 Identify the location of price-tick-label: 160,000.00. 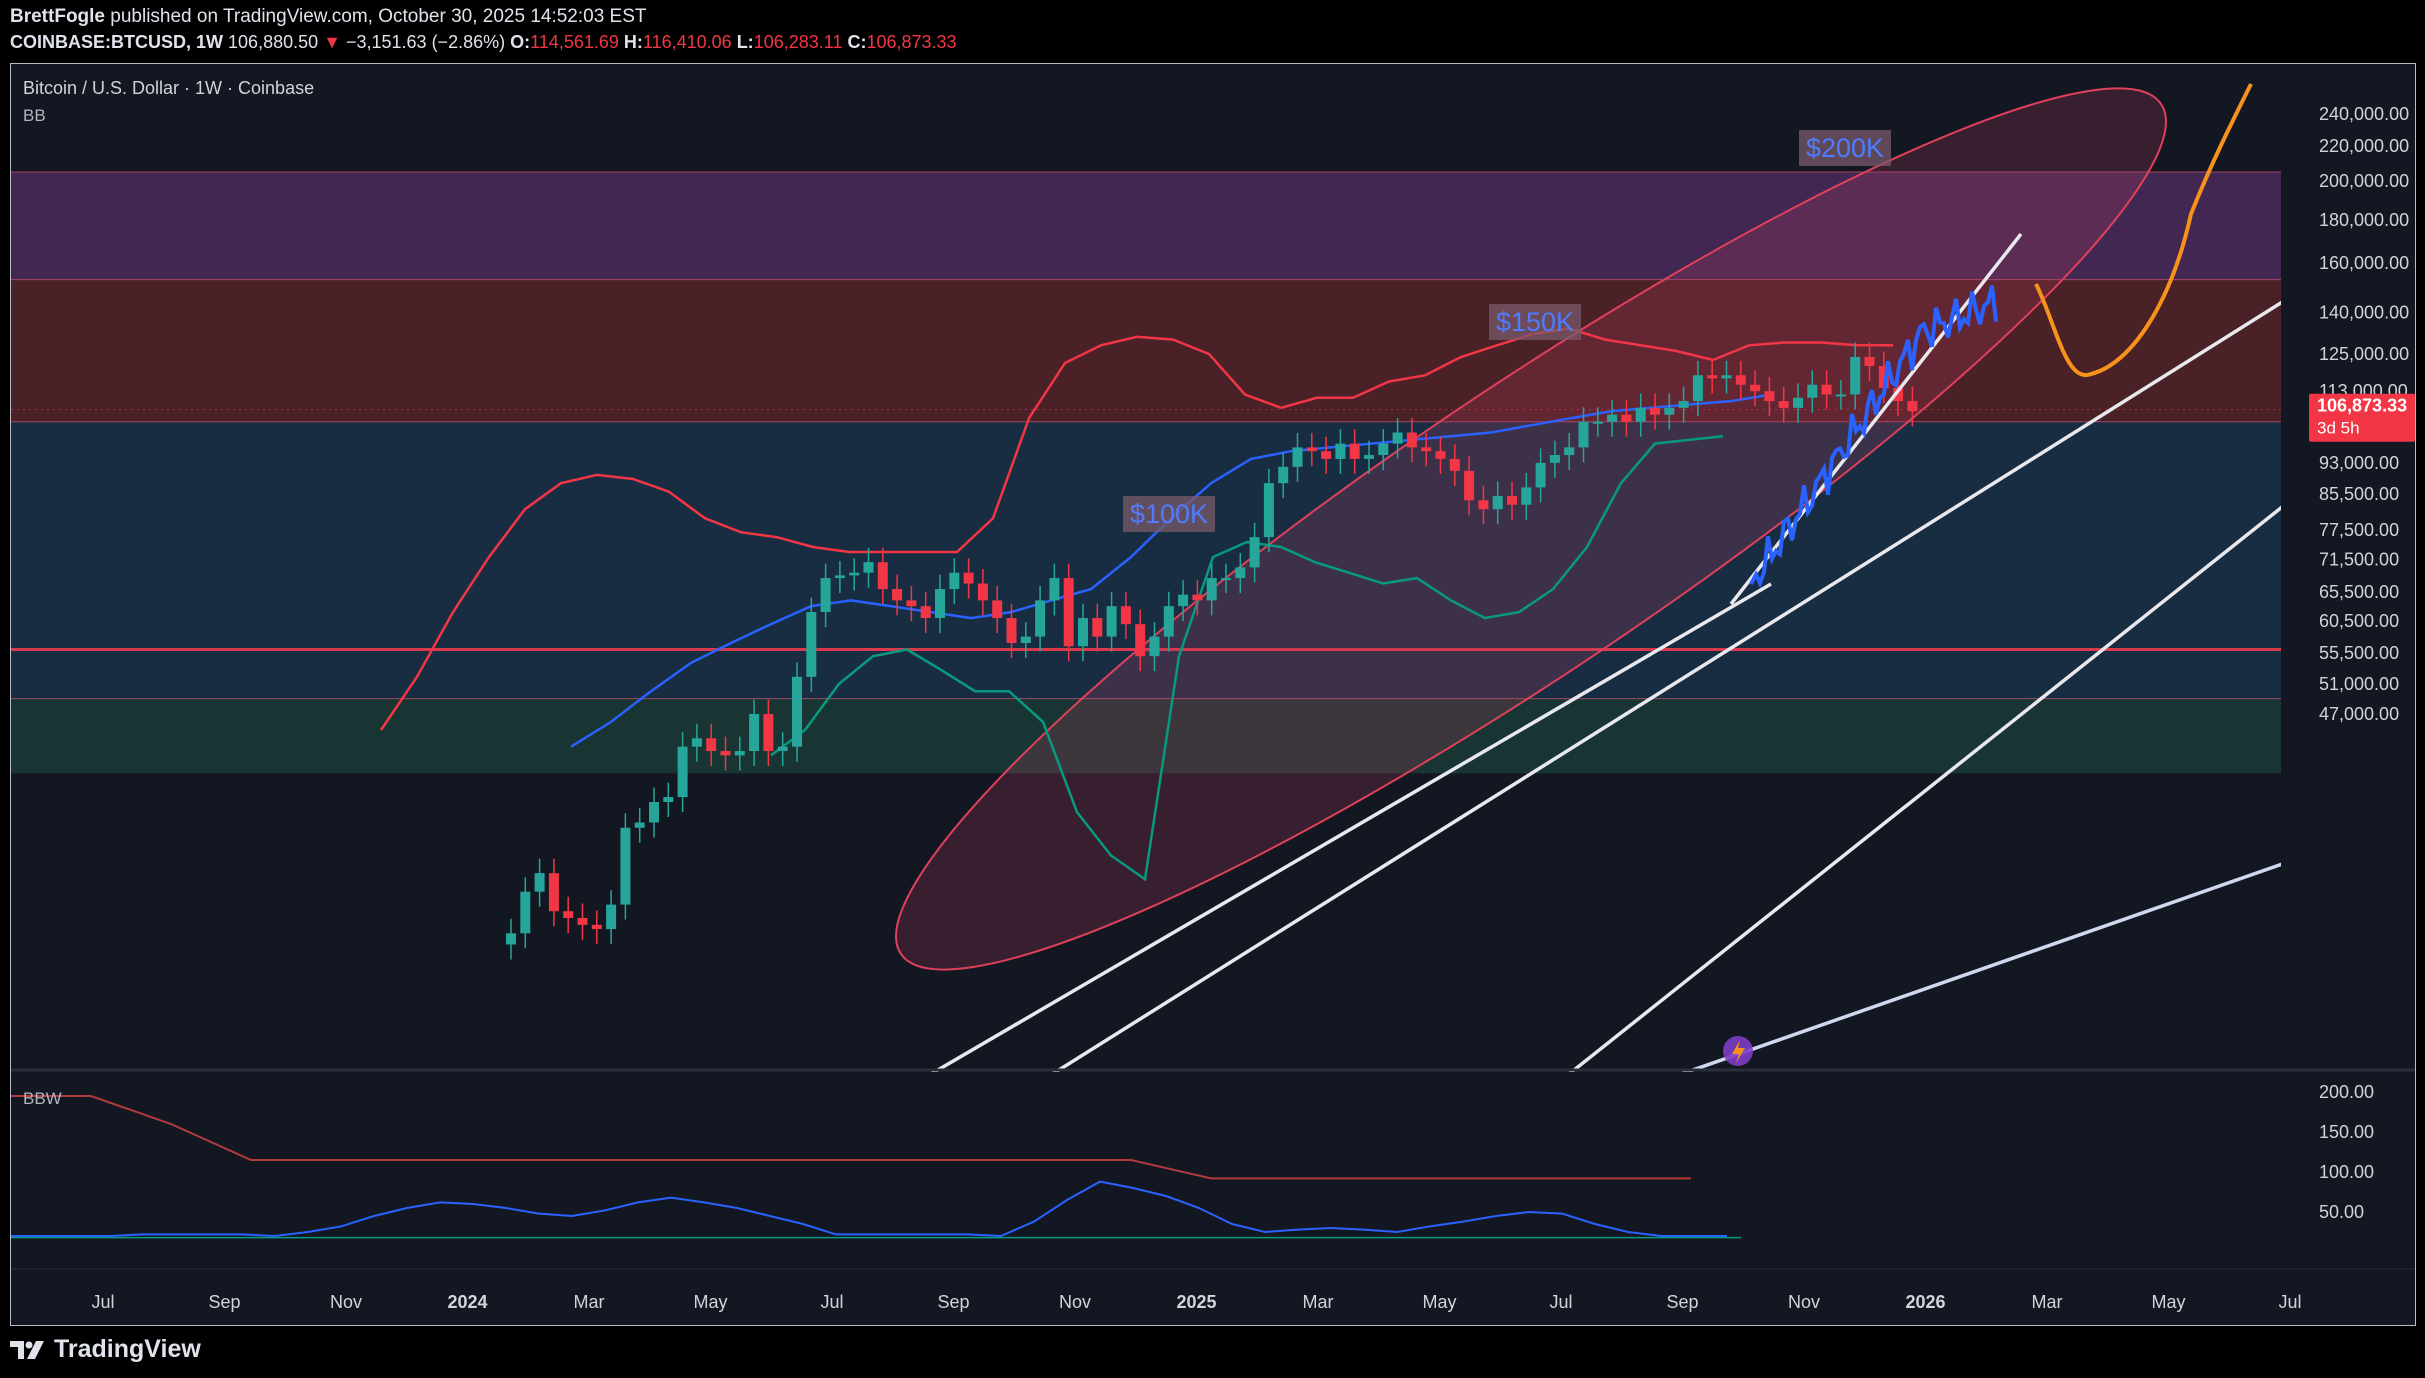
(2364, 263).